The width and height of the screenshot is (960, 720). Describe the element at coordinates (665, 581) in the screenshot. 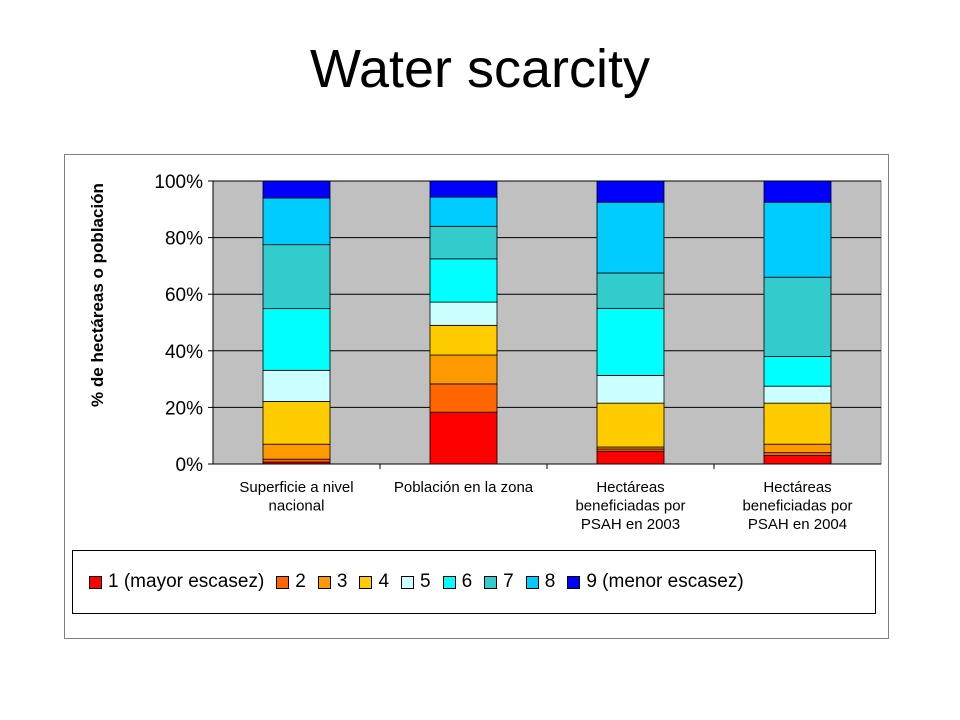

I see `legend-label: 9 (menor escasez)` at that location.